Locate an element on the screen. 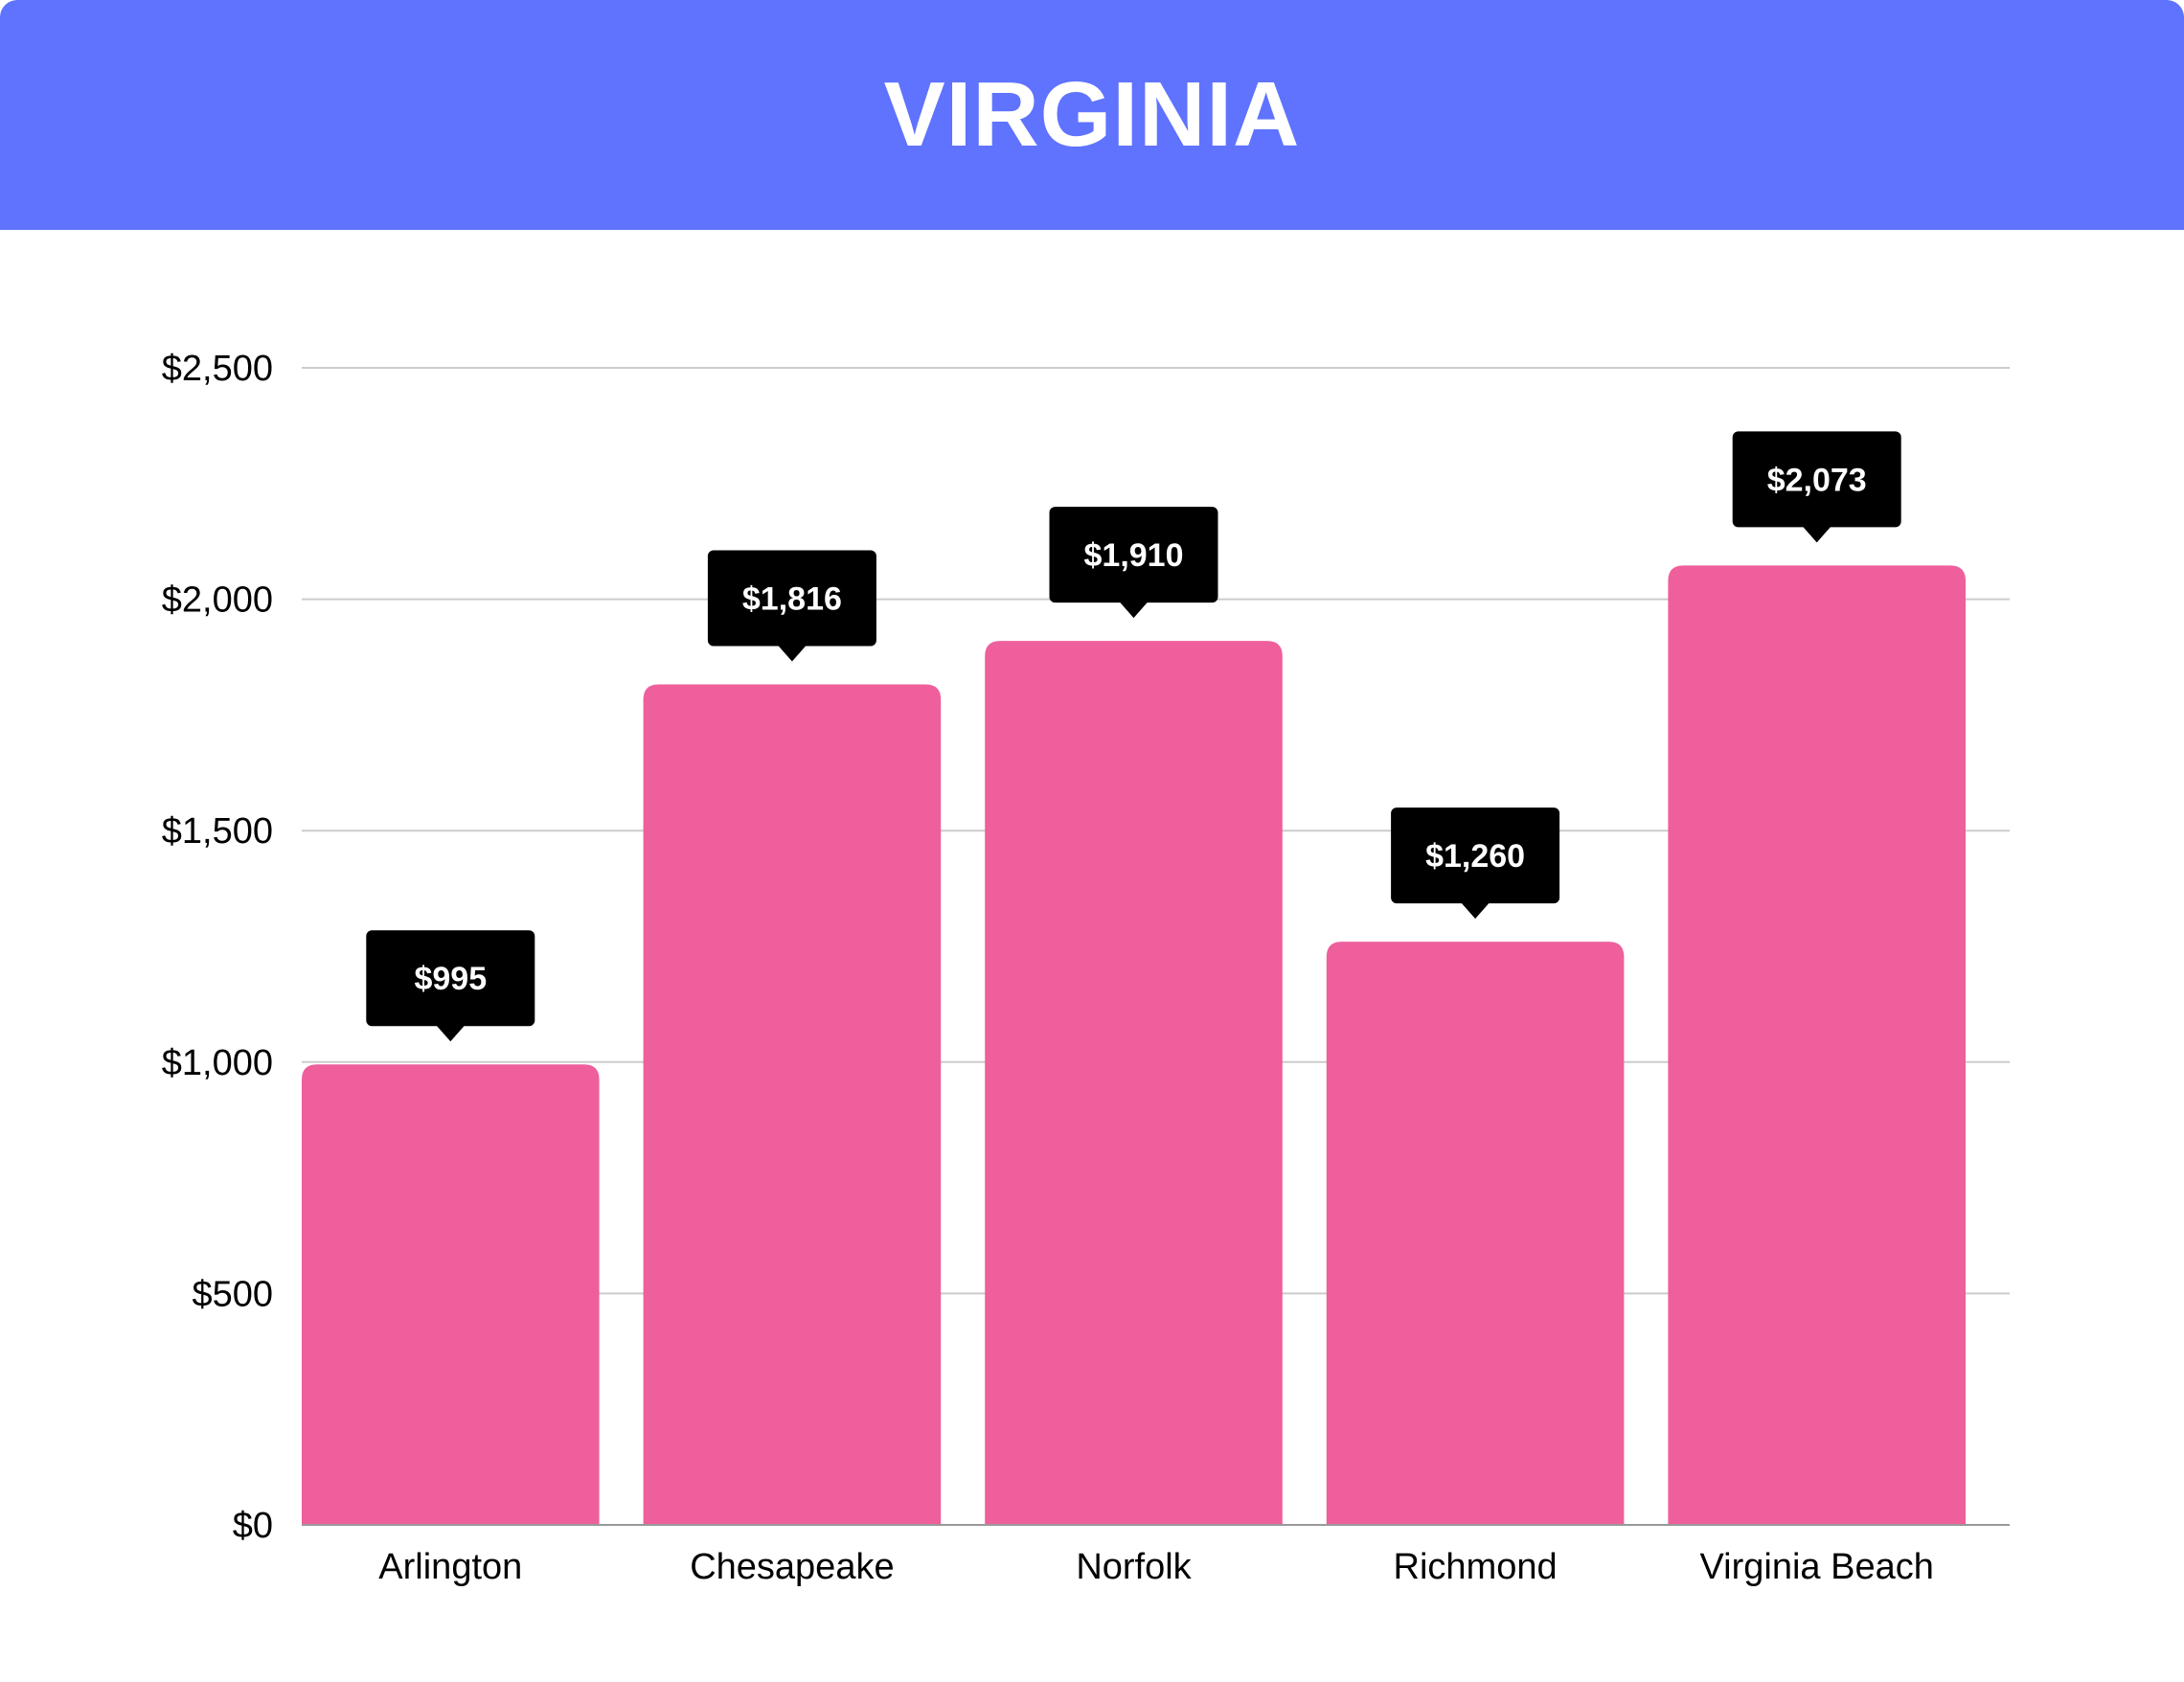 The width and height of the screenshot is (2184, 1682). bar-virginia-beach is located at coordinates (1817, 1045).